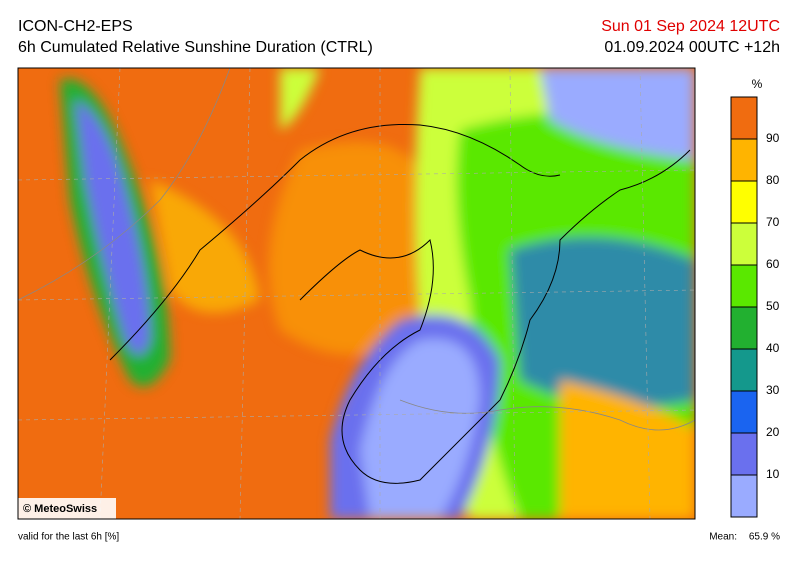 This screenshot has height=566, width=800. Describe the element at coordinates (723, 537) in the screenshot. I see `mean-label: Mean:` at that location.